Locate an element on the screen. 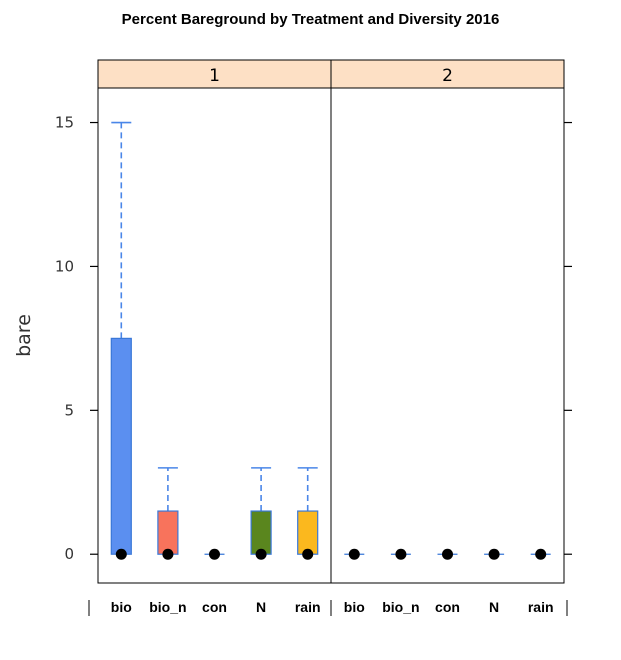 The image size is (621, 660). y-tick-label: 0 is located at coordinates (69, 554).